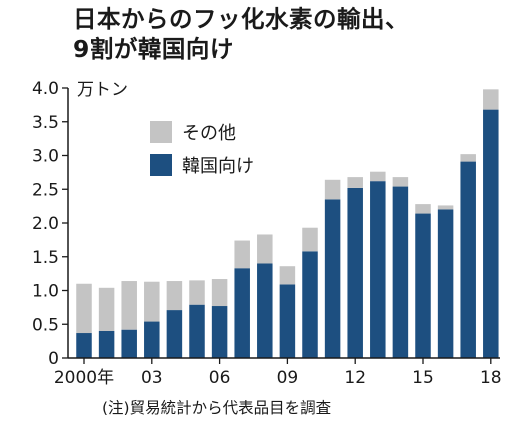 Image resolution: width=521 pixels, height=424 pixels. What do you see at coordinates (218, 166) in the screenshot?
I see `legend-label-korea: 韓国向け` at bounding box center [218, 166].